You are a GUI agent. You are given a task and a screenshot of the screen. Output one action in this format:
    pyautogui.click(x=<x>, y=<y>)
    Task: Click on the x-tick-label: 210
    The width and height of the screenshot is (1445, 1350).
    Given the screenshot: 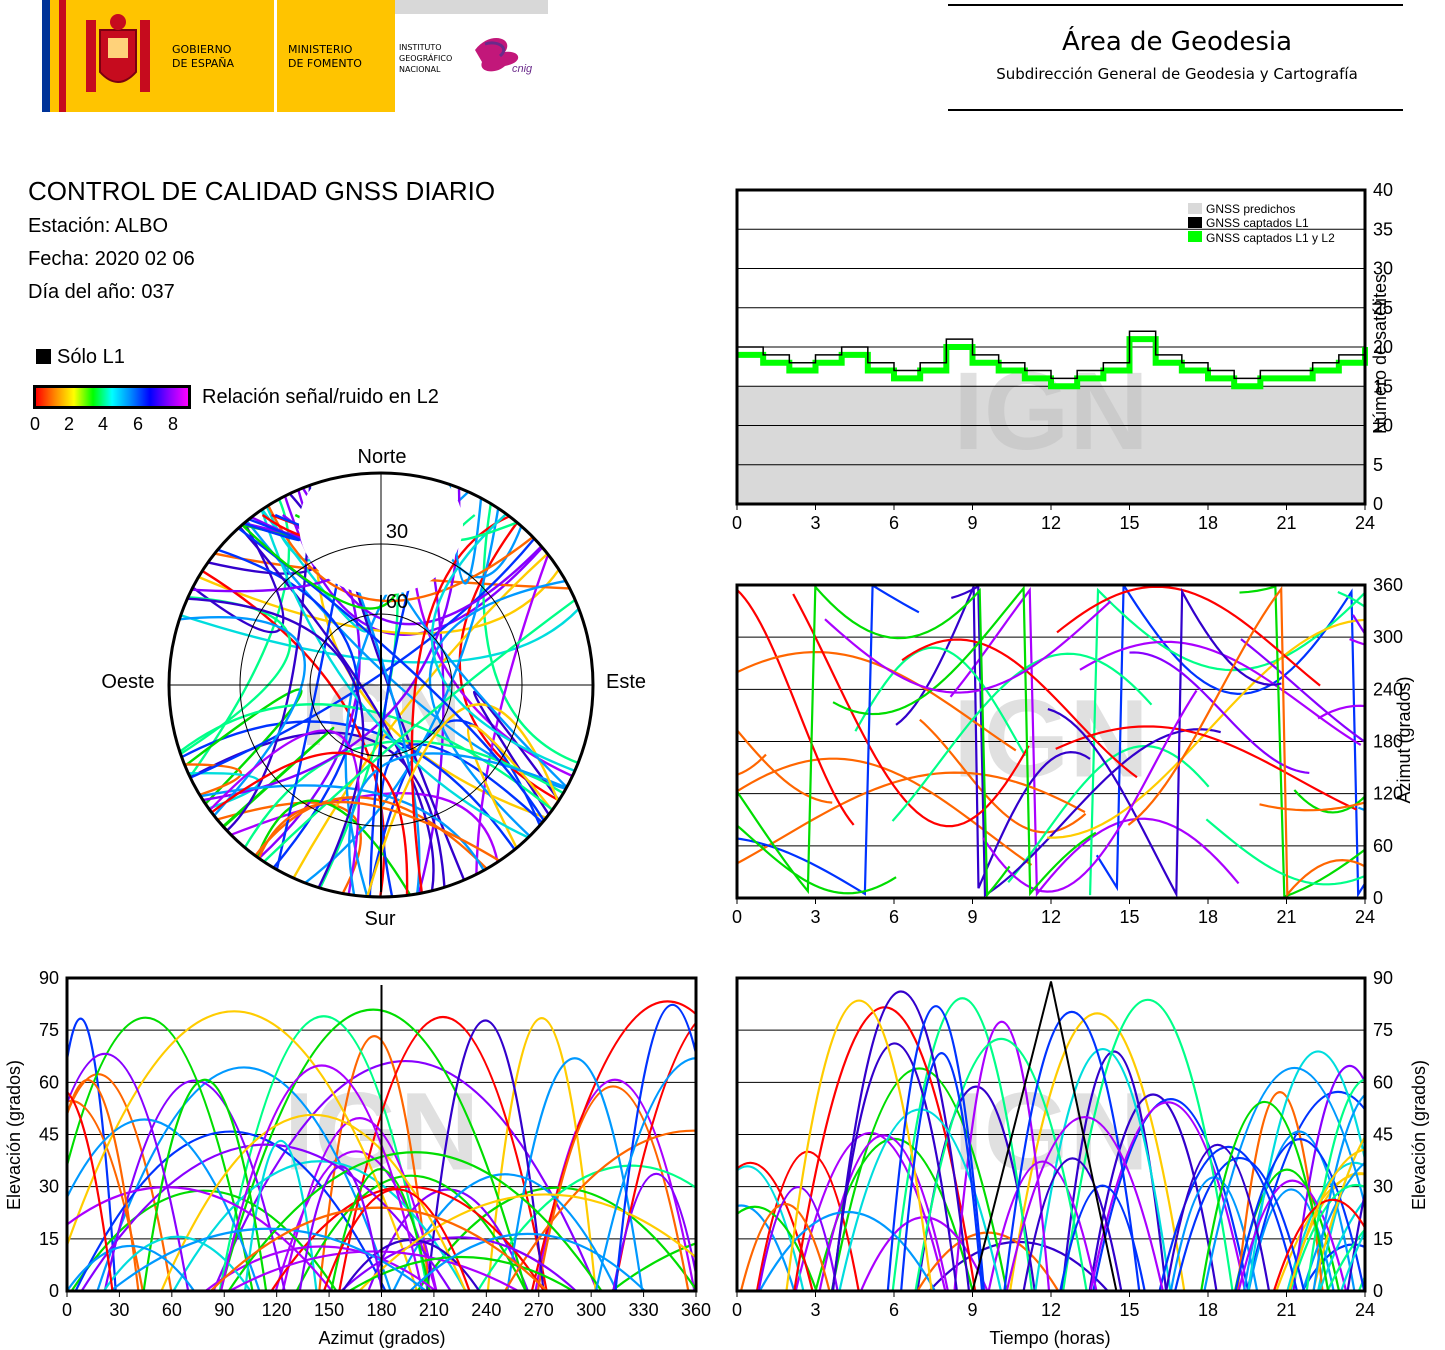 What is the action you would take?
    pyautogui.click(x=434, y=1310)
    